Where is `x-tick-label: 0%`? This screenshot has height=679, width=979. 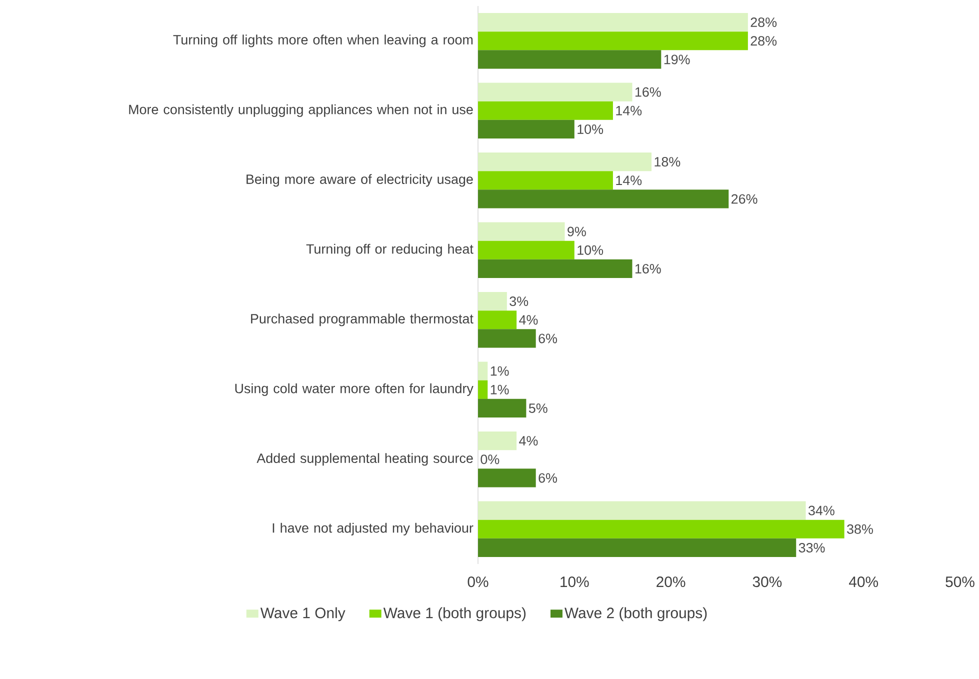
x-tick-label: 0% is located at coordinates (478, 582).